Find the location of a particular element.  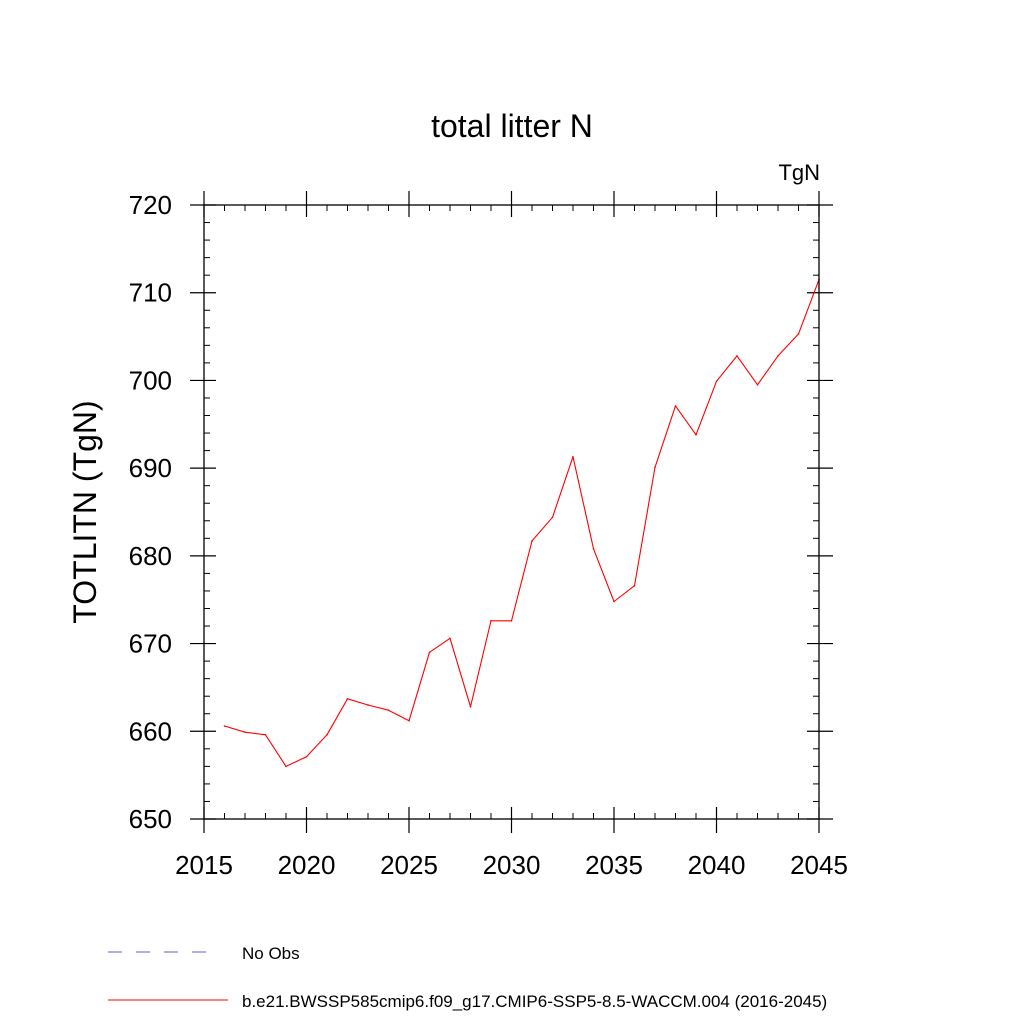

y-tick-label: 720 is located at coordinates (150, 205).